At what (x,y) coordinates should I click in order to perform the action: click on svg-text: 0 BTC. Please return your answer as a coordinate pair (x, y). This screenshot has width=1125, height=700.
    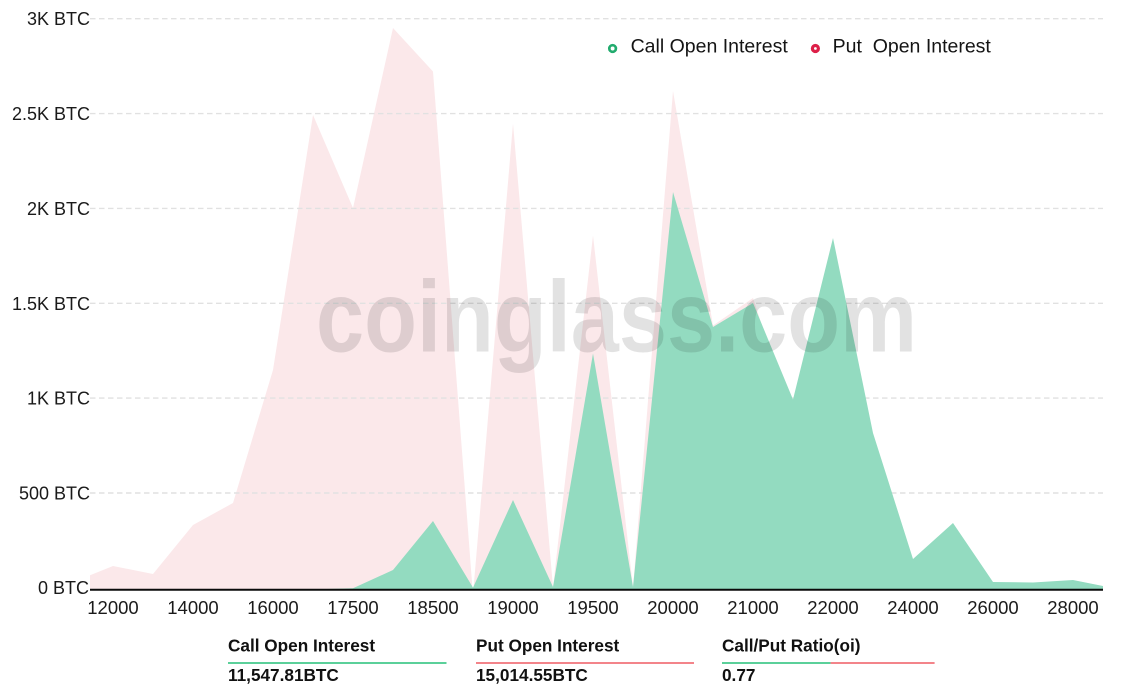
    Looking at the image, I should click on (63, 588).